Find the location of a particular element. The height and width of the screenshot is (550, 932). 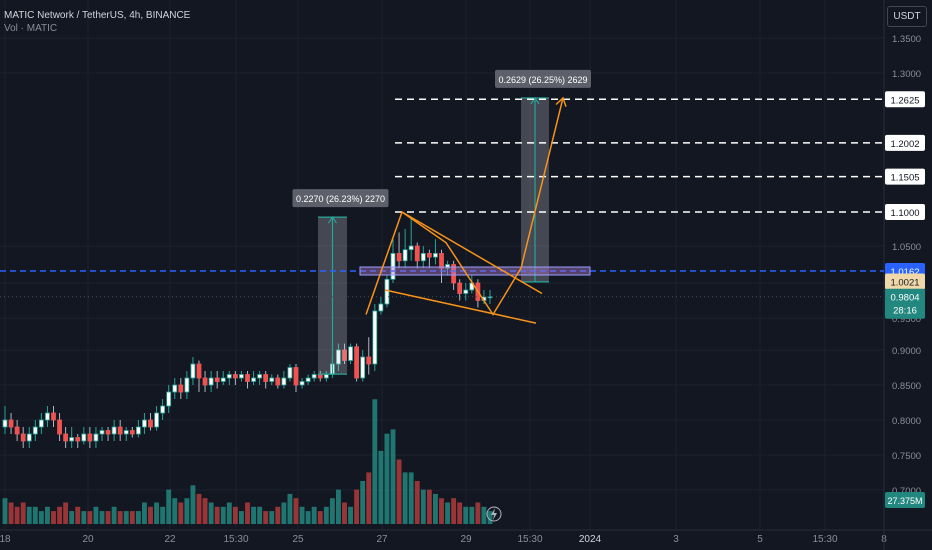

measure-1-label: 0.2270 (26.23%) 2270 is located at coordinates (340, 199).